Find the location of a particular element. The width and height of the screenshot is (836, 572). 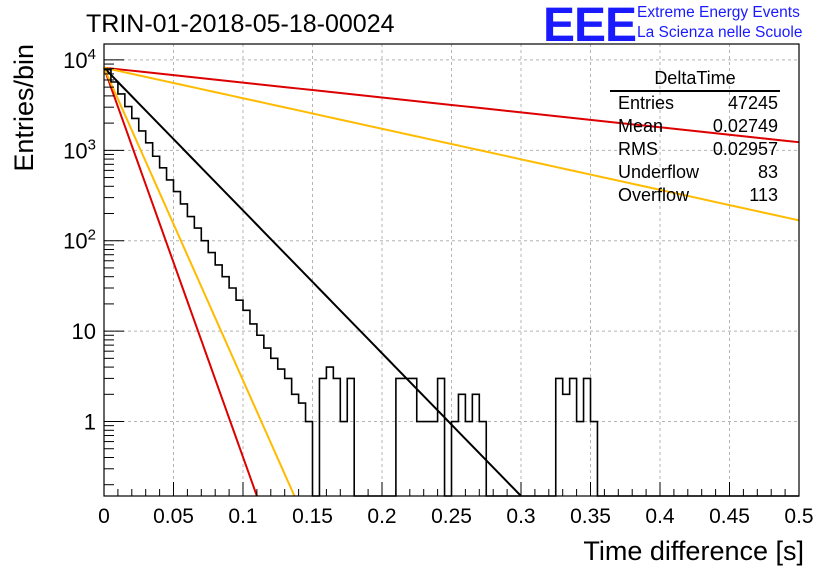

x-tick-label: 0.1 is located at coordinates (242, 516).